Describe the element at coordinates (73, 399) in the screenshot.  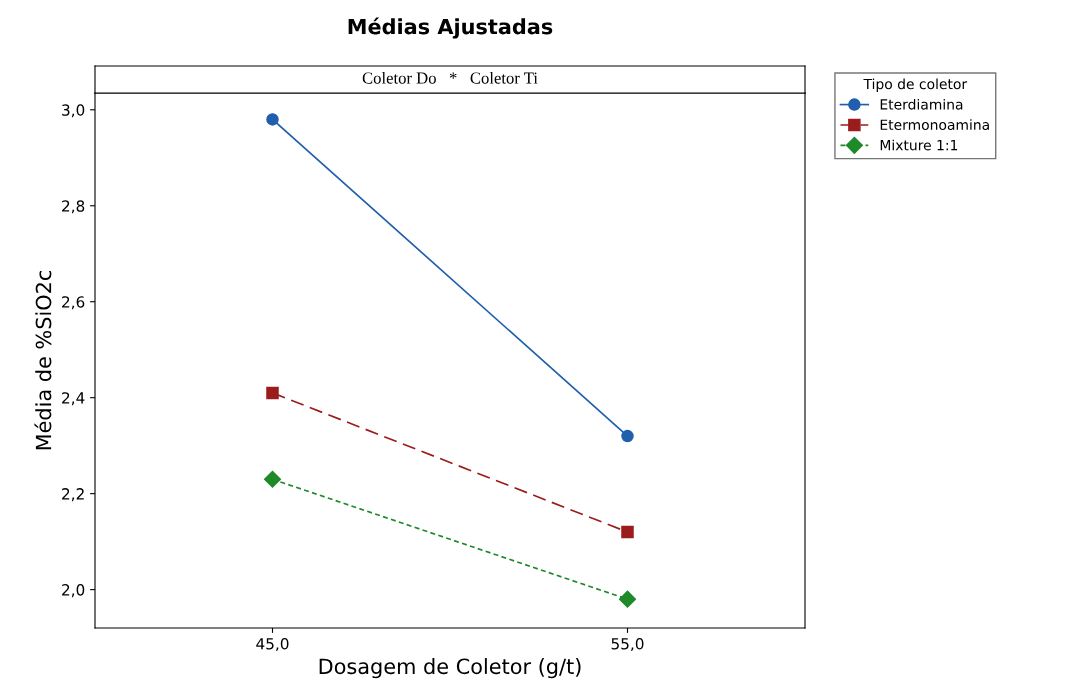
I see `y-tick-label: 2,4` at that location.